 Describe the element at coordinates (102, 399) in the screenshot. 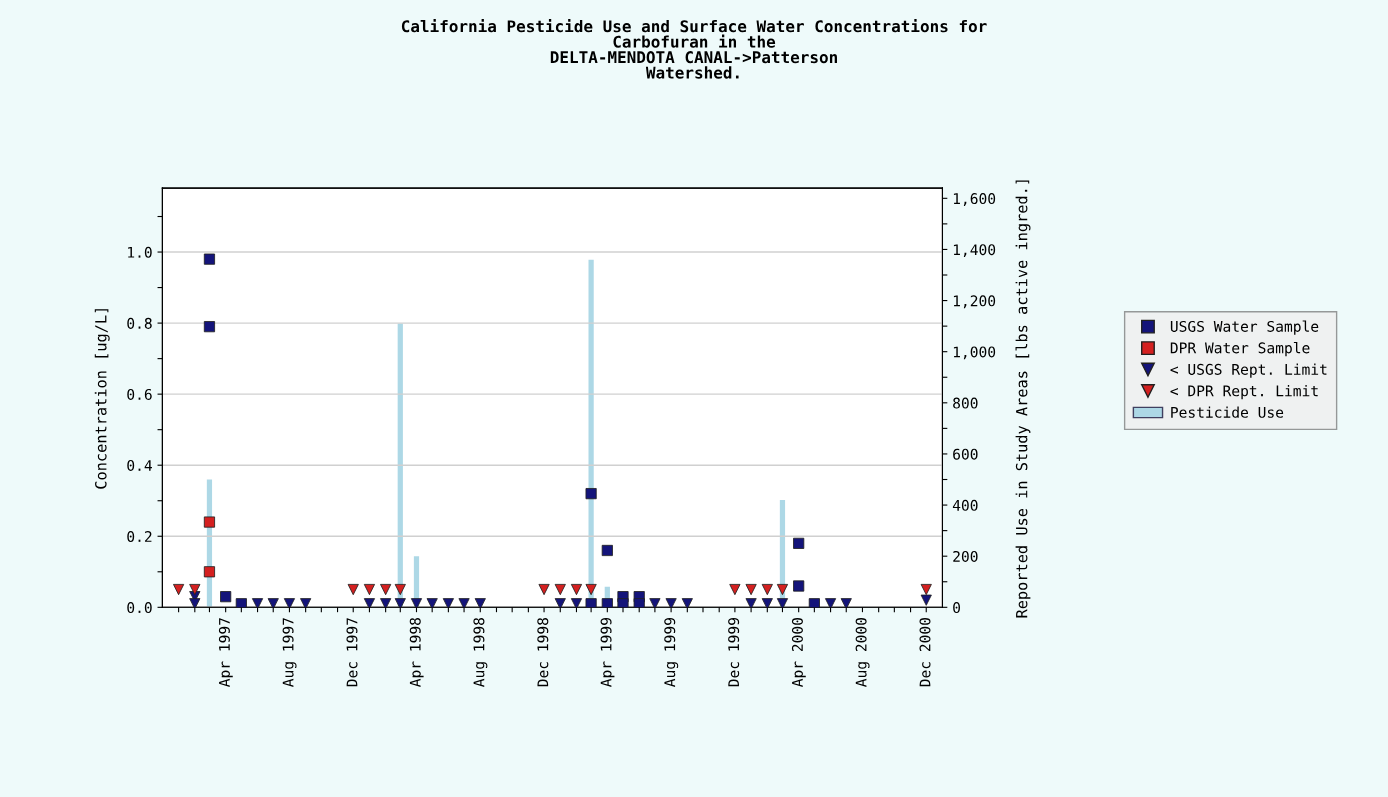

I see `y-axis-title: Concentration [ug/L]` at that location.